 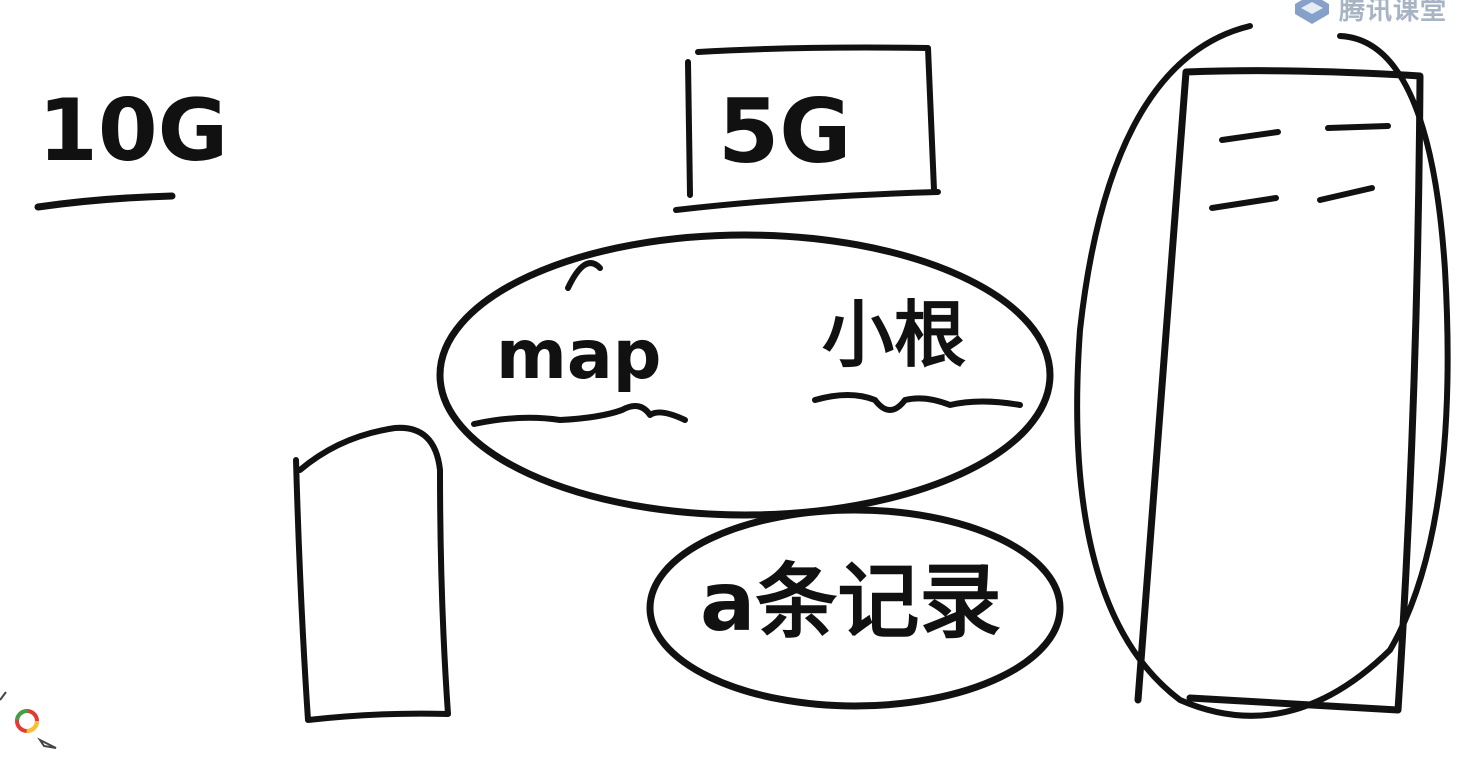 I want to click on box-5g-outline, so click(x=807, y=128).